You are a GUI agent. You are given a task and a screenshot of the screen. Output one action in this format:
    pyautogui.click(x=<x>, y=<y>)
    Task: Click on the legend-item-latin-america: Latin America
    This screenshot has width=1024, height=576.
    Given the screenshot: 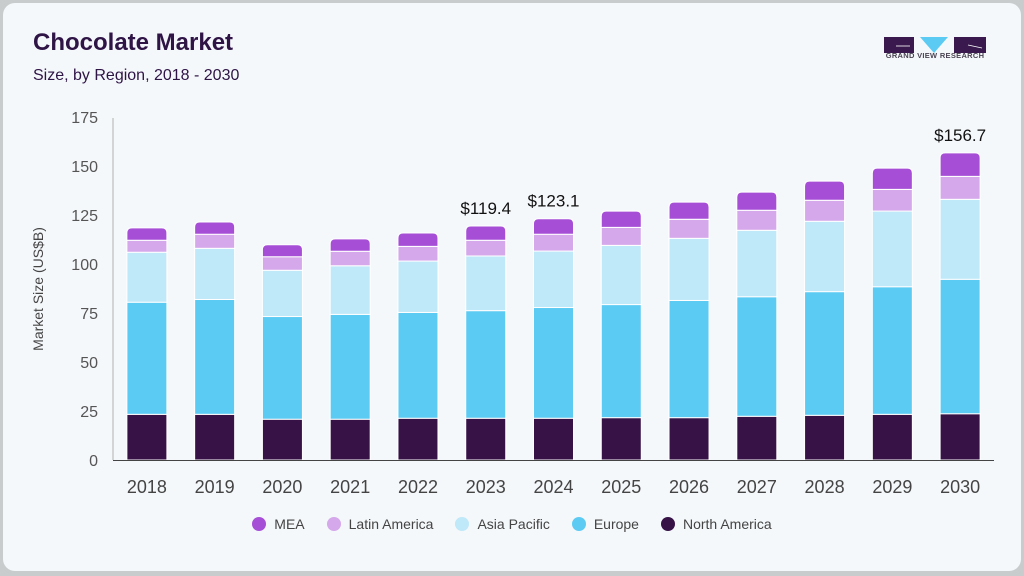 What is the action you would take?
    pyautogui.click(x=380, y=524)
    